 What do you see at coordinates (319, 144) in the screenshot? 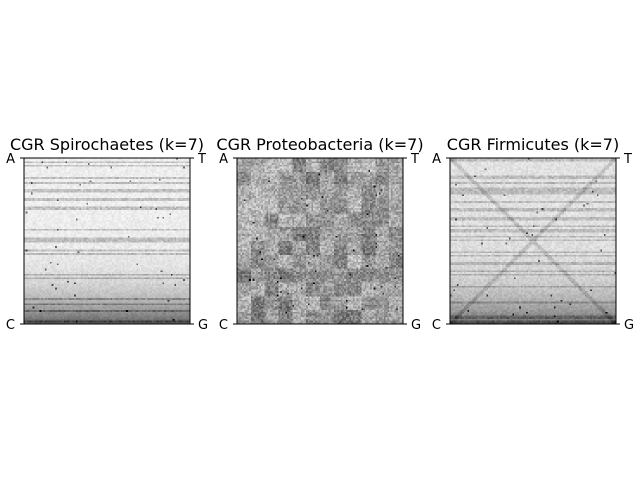
I see `panel-title: CGR Proteobacteria (k=7)` at bounding box center [319, 144].